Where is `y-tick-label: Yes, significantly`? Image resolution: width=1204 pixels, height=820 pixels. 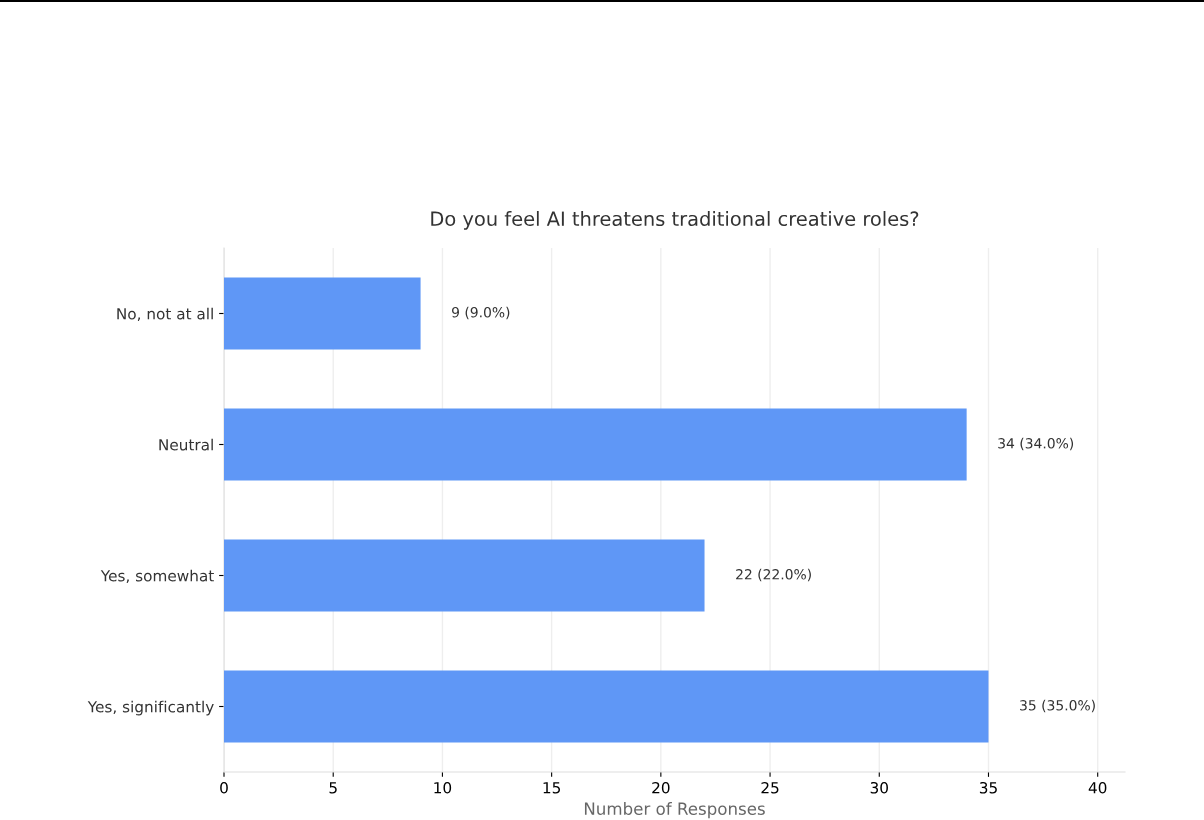 y-tick-label: Yes, significantly is located at coordinates (150, 708).